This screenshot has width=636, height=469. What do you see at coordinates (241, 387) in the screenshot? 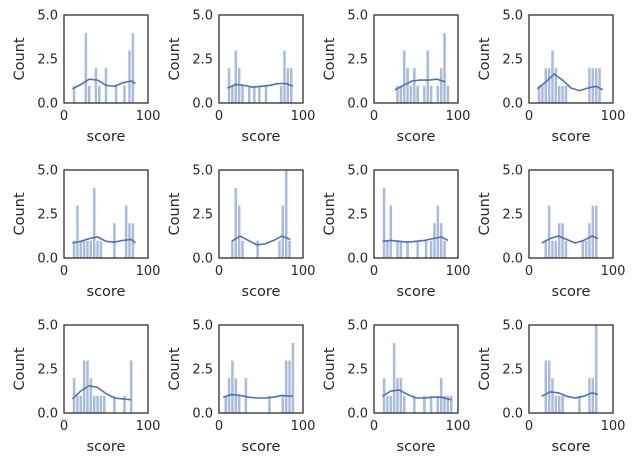
I see `subplot-10: 0.0 2.5 5.0 0 100 score Count` at bounding box center [241, 387].